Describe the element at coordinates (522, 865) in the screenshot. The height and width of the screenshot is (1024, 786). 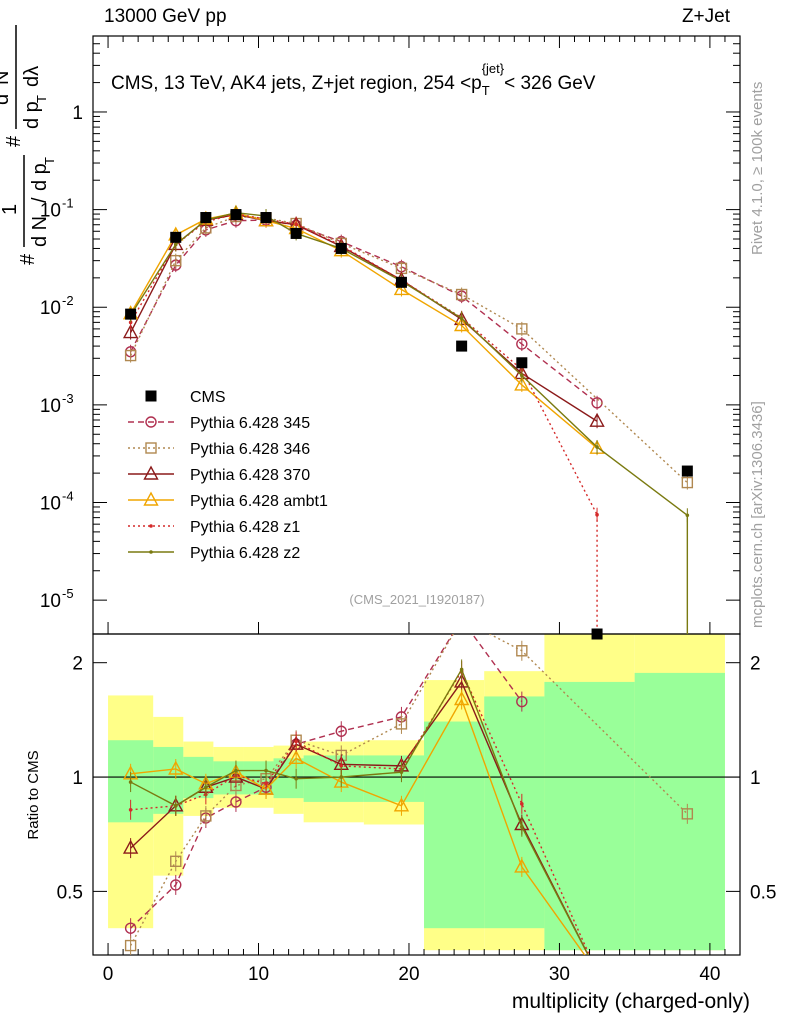
I see `ratio-point-s3-p9` at that location.